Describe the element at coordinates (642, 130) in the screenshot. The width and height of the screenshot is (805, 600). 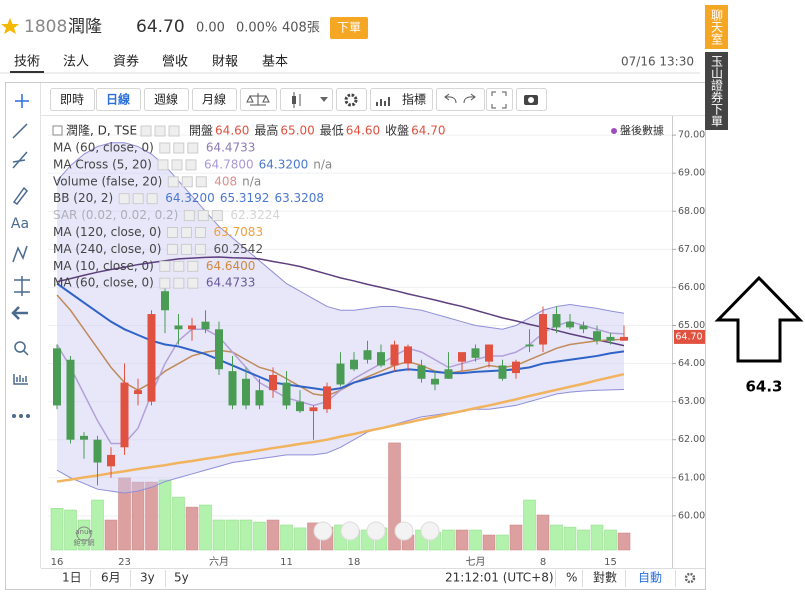
I see `after-hours-label: 盤後數據` at that location.